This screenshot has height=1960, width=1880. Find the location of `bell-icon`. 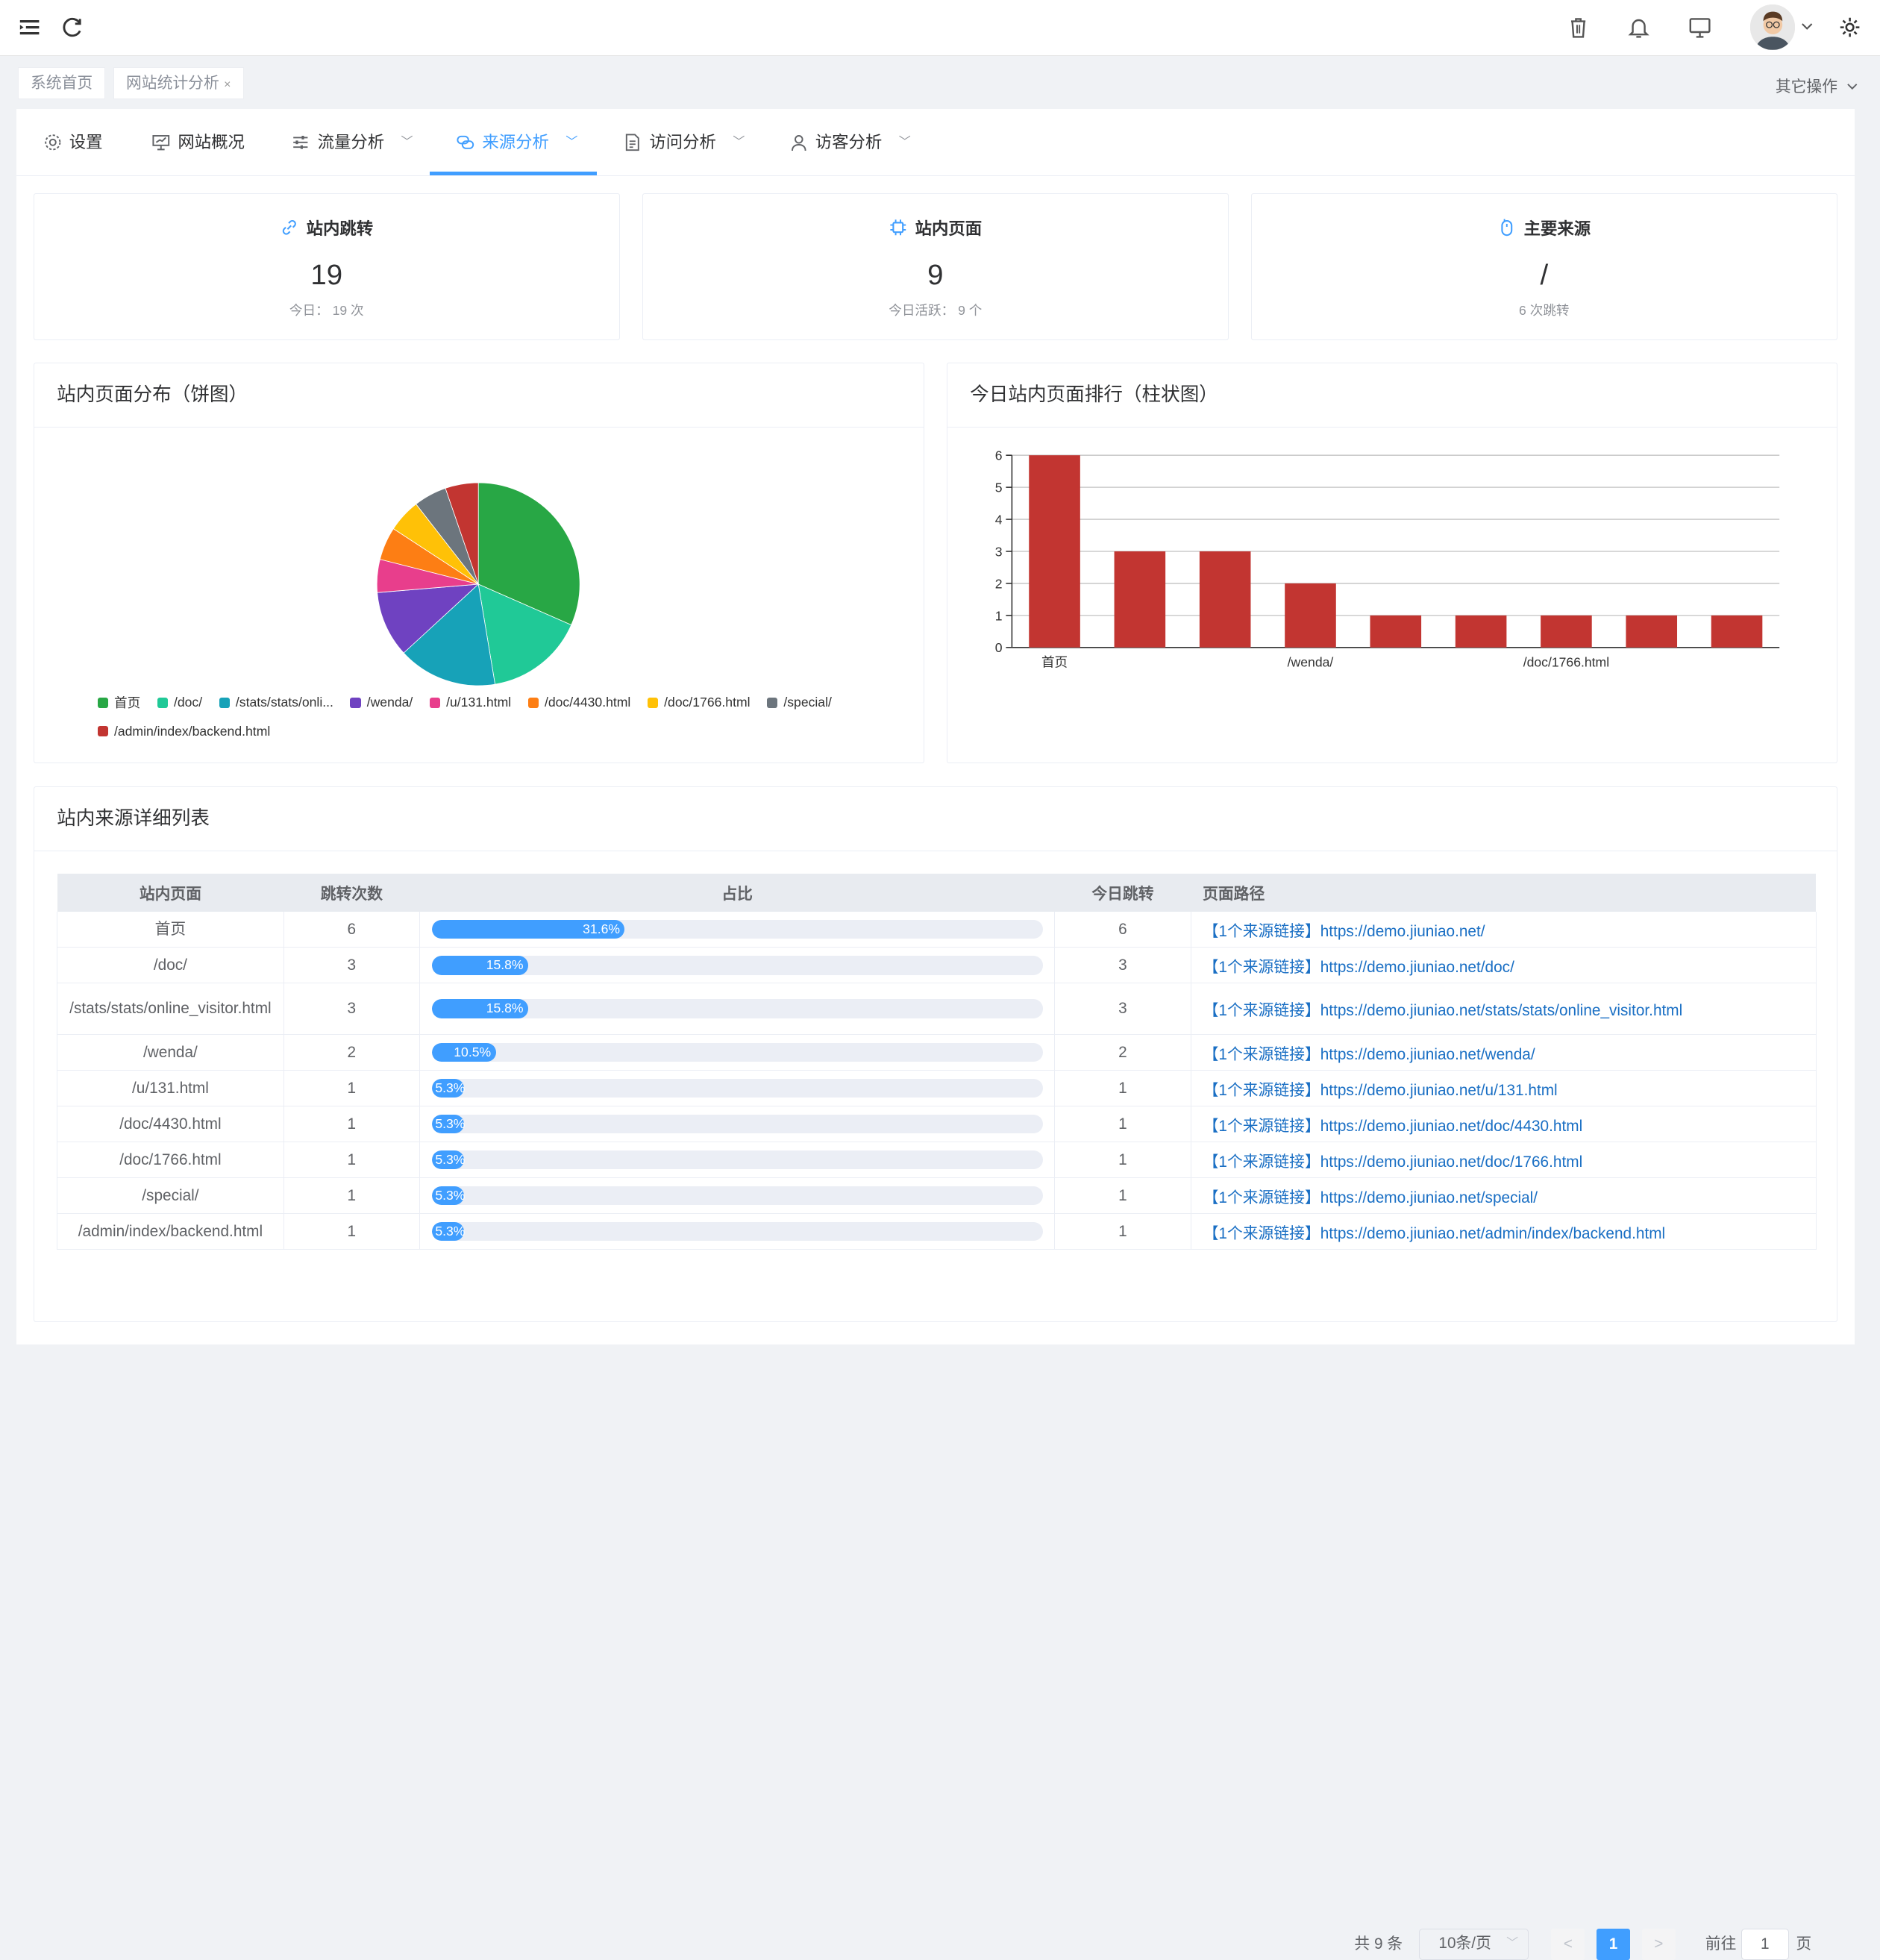

bell-icon is located at coordinates (1639, 27).